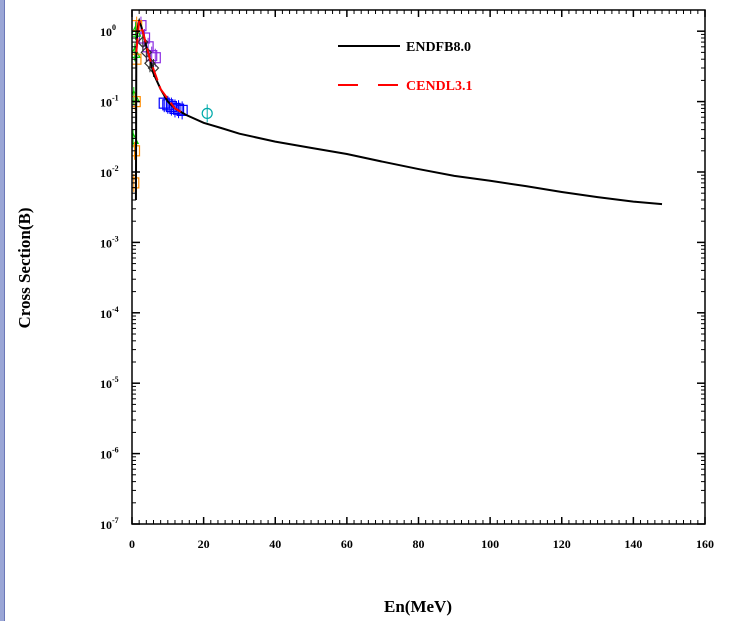  I want to click on y-tick-label: 10⁻¹, so click(109, 102).